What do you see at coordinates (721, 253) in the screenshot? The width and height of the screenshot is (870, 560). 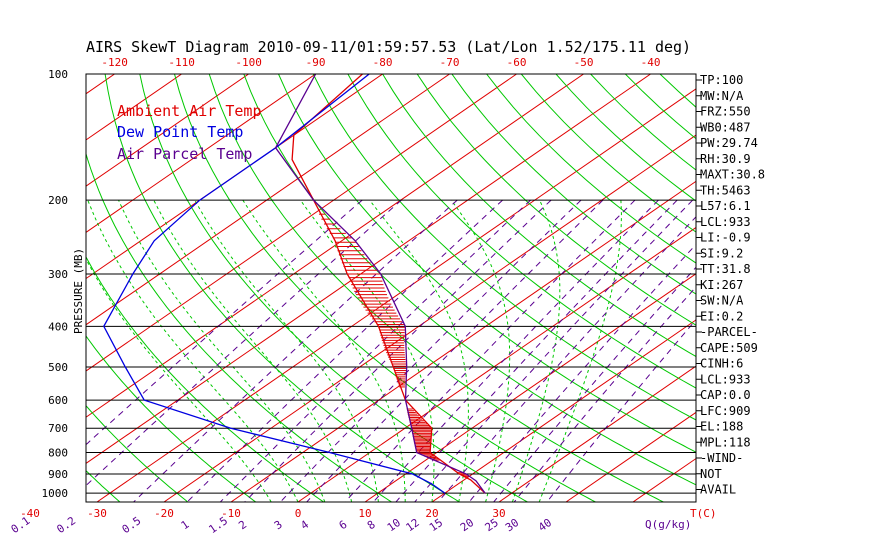 I see `index-item: SI:9.2` at bounding box center [721, 253].